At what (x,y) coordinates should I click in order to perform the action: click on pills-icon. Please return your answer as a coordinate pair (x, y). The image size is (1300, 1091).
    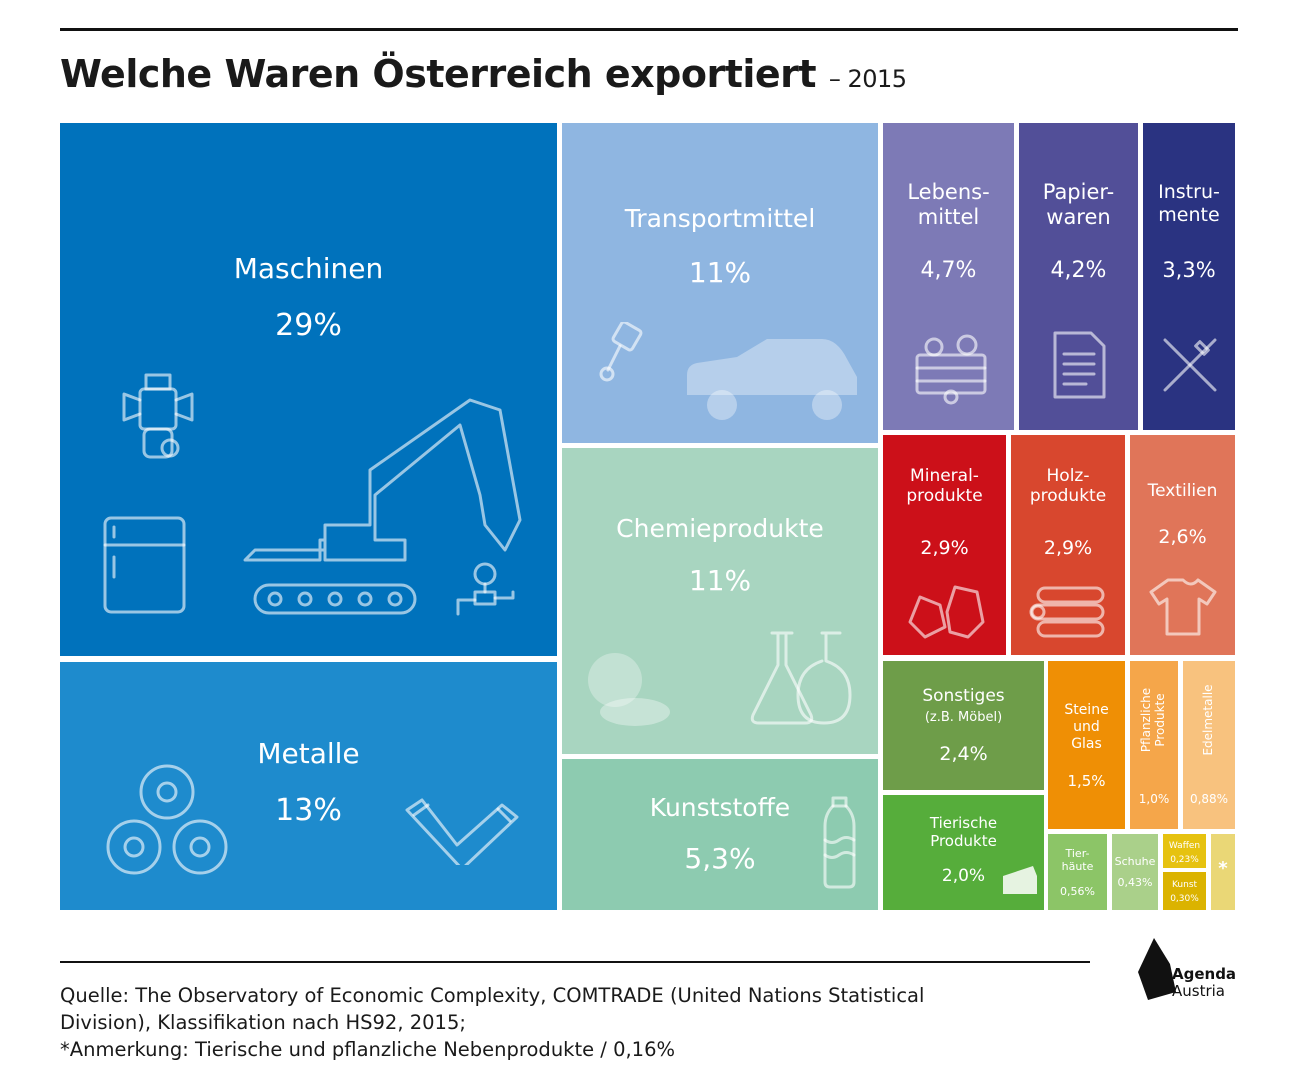
    Looking at the image, I should click on (629, 689).